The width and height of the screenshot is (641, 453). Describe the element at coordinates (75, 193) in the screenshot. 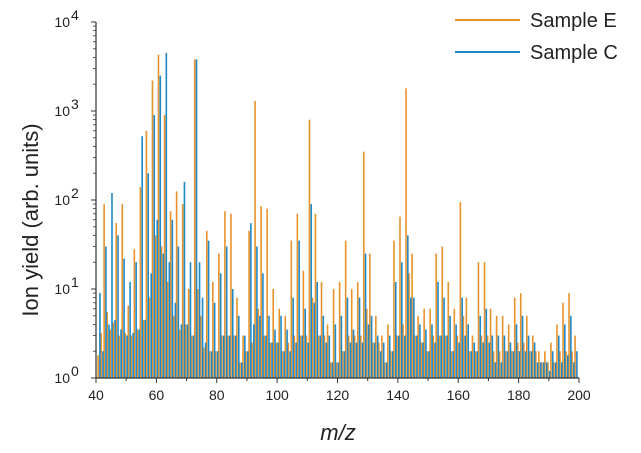

I see `y-tick-exponent-2: 2` at that location.